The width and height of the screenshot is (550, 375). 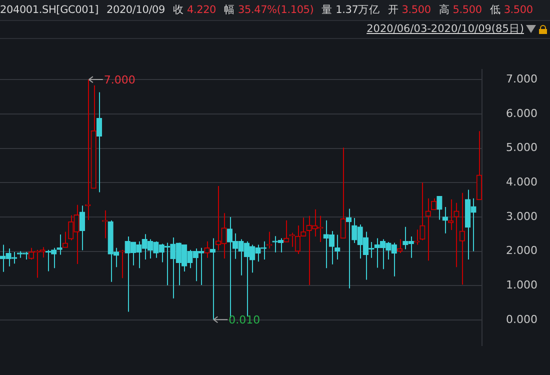 What do you see at coordinates (351, 10) in the screenshot?
I see `text: 量 1.37万亿` at bounding box center [351, 10].